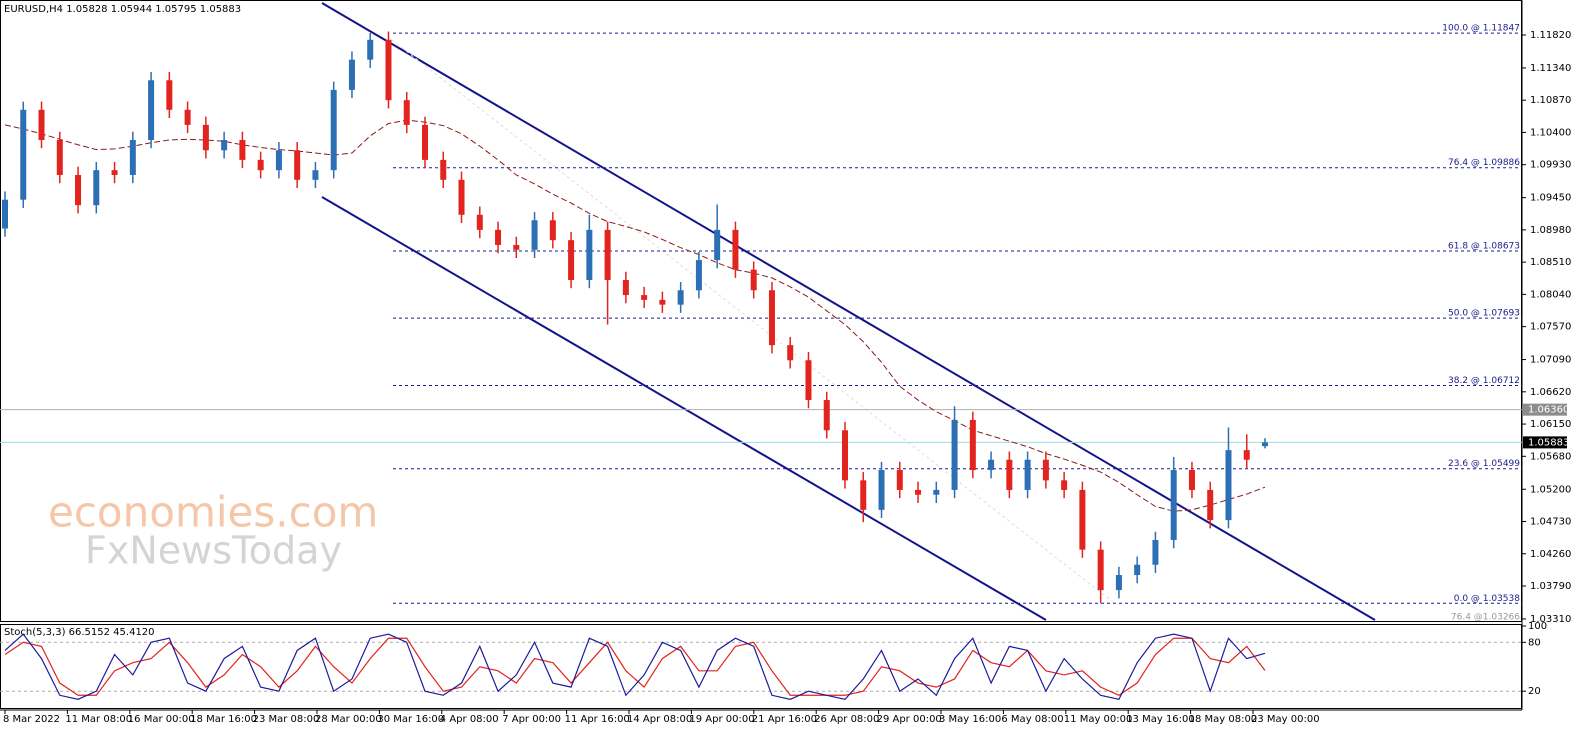 This screenshot has height=747, width=1596. I want to click on stoch-main-line, so click(635, 667).